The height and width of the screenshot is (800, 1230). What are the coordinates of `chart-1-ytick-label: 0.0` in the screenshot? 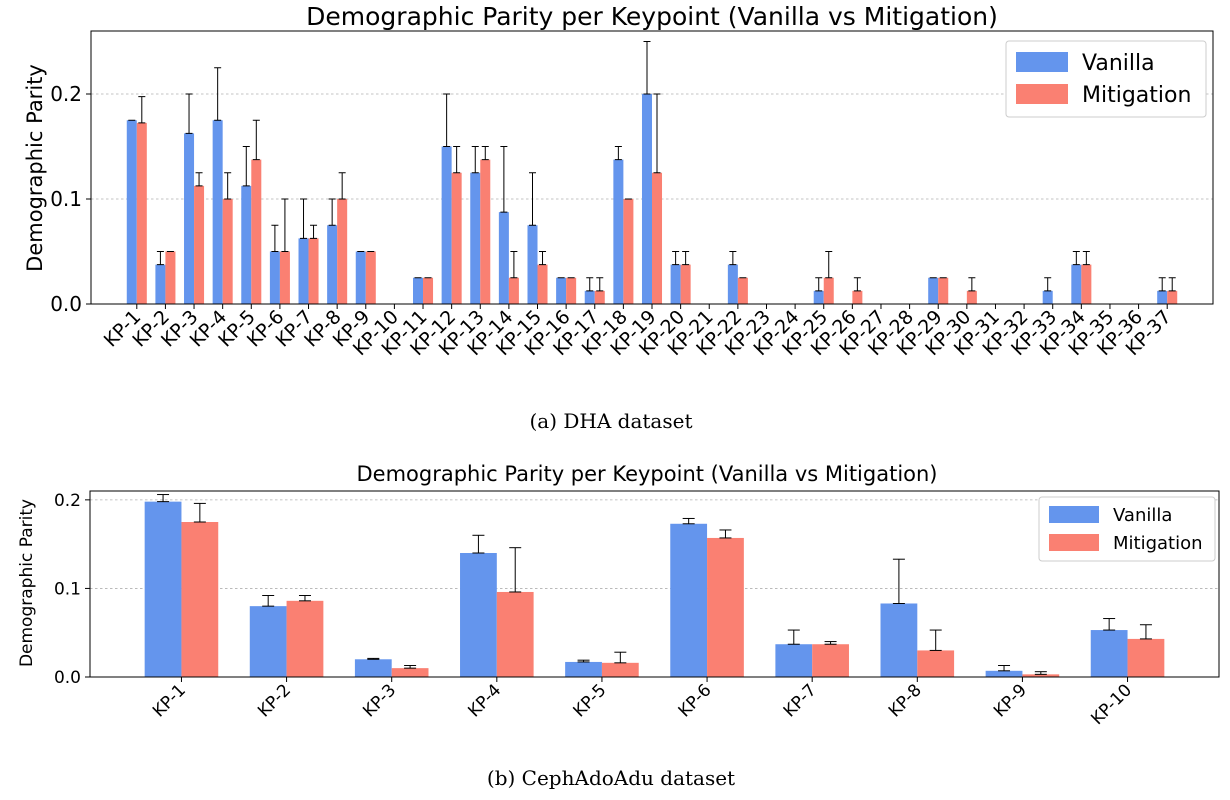 It's located at (67, 678).